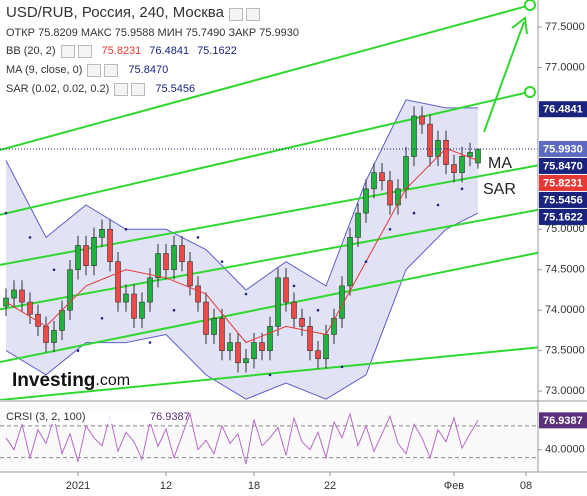 Image resolution: width=587 pixels, height=496 pixels. Describe the element at coordinates (565, 310) in the screenshot. I see `y-tick-label: 74.0000` at that location.